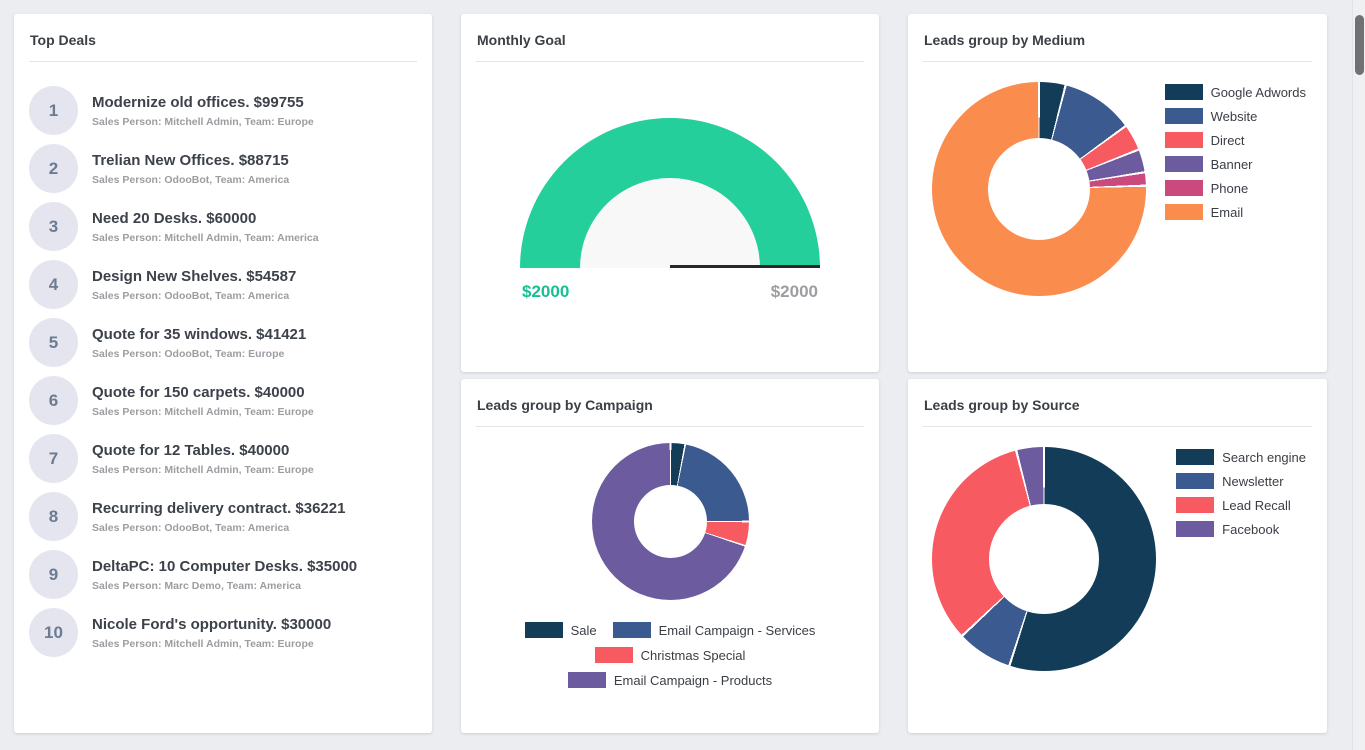  Describe the element at coordinates (53, 632) in the screenshot. I see `deal-rank-badge: 10` at that location.